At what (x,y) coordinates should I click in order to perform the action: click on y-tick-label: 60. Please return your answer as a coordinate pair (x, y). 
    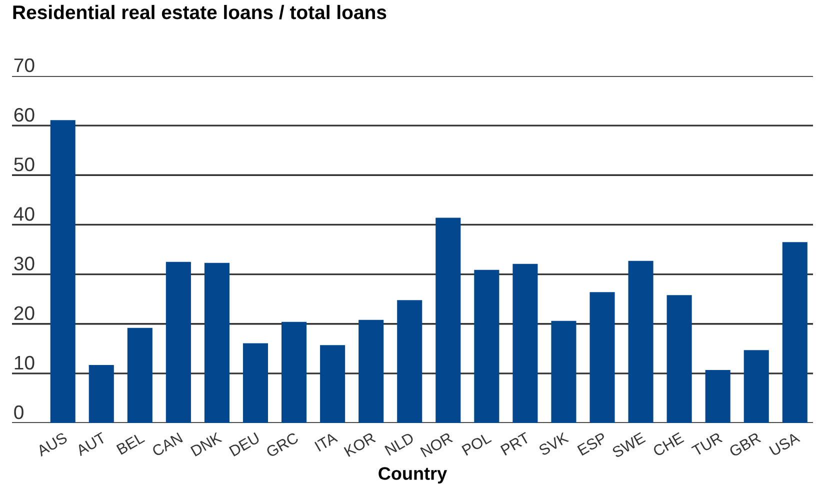
    Looking at the image, I should click on (24, 115).